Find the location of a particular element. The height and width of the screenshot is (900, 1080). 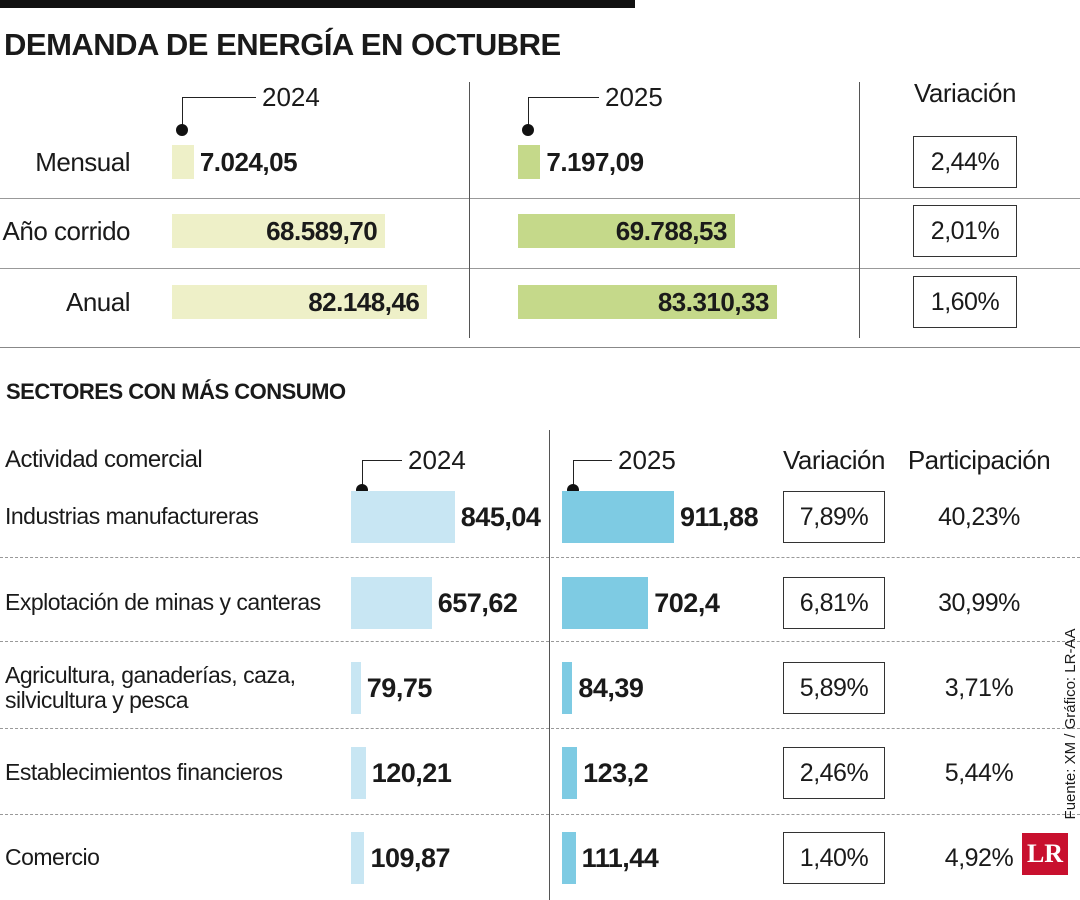

share-cell: 40,23% is located at coordinates (979, 516).